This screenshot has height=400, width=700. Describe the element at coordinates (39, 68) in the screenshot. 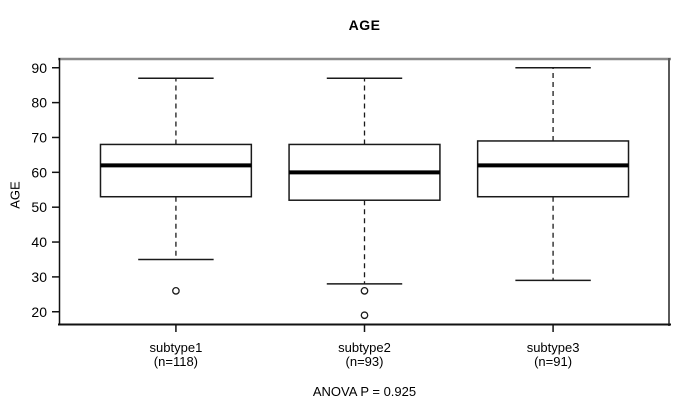

I see `y-tick-label: 90` at that location.